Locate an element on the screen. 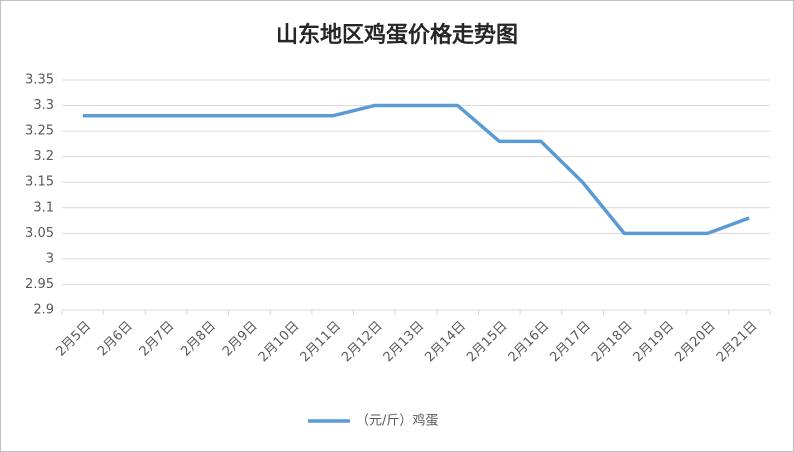  y-tick-label: 2.9 is located at coordinates (43, 310).